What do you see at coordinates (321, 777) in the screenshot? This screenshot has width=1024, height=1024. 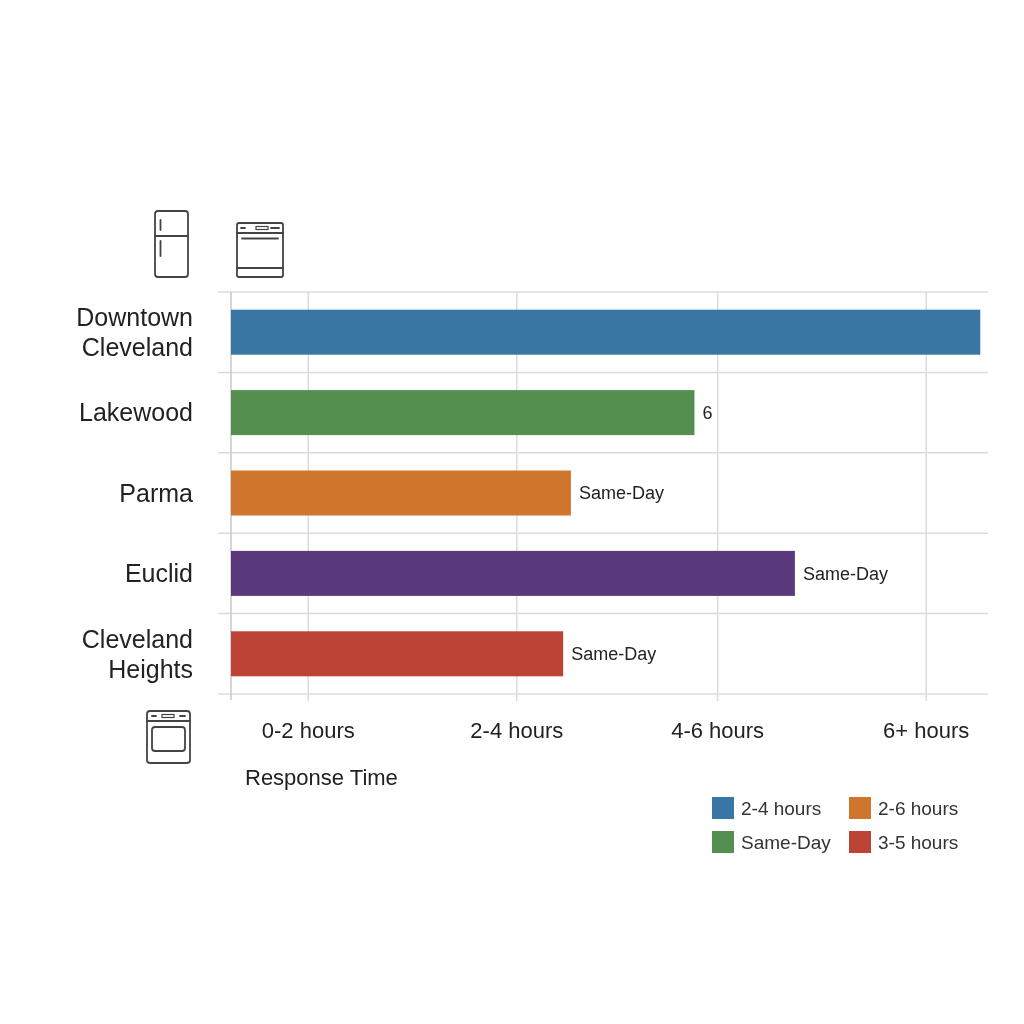 I see `x-axis-title: Response Time` at bounding box center [321, 777].